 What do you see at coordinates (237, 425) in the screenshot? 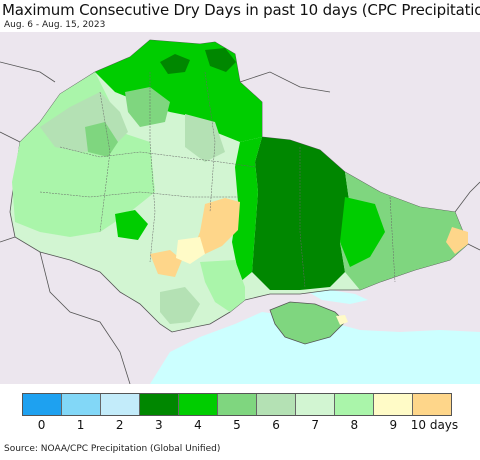
I see `legend-label-5: 5` at bounding box center [237, 425].